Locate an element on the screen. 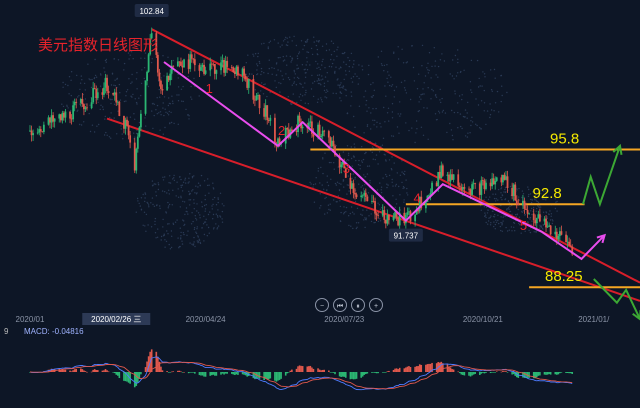 This screenshot has width=640, height=408. zoom-in-button: + is located at coordinates (376, 305).